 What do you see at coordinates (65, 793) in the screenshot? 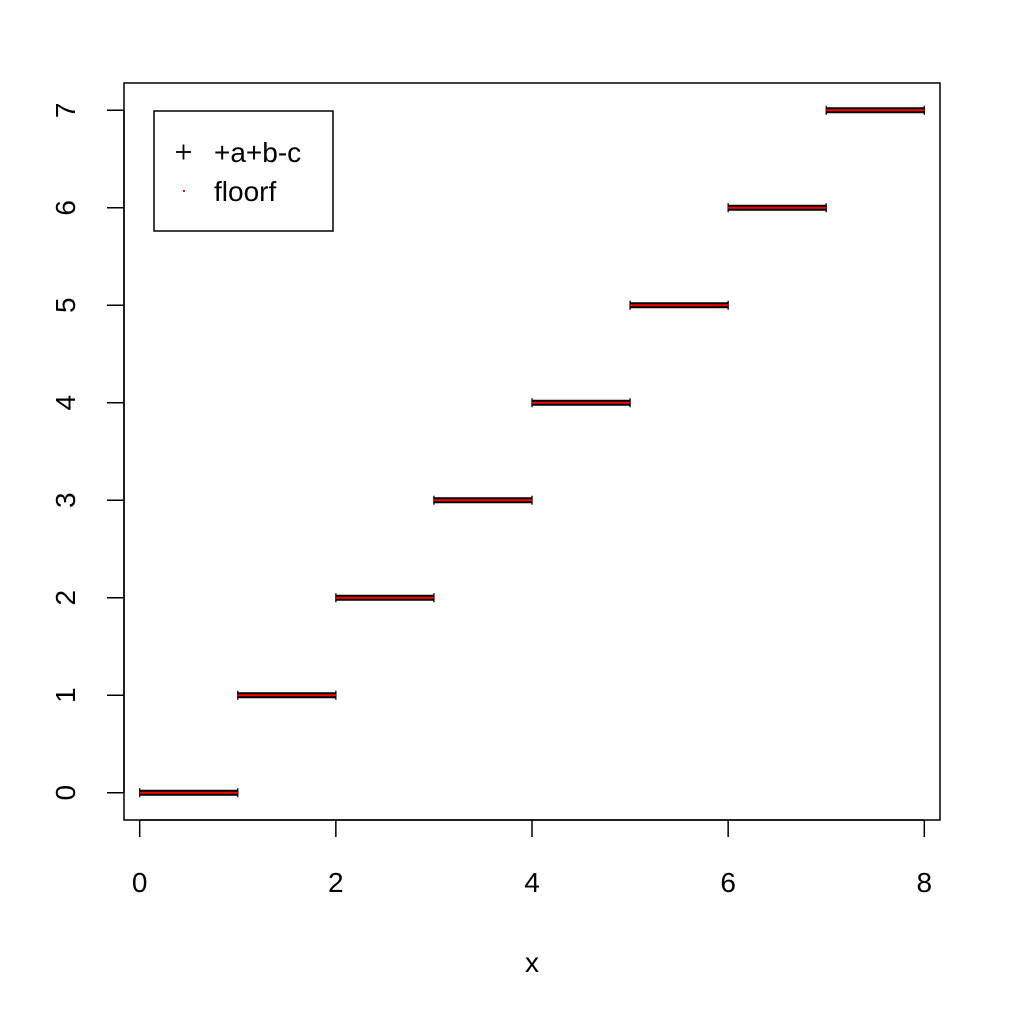
I see `y-tick-label: 0` at bounding box center [65, 793].